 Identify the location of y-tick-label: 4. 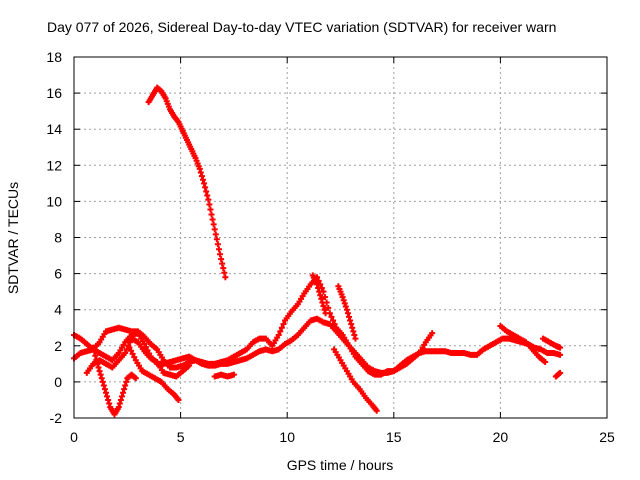
(58, 310).